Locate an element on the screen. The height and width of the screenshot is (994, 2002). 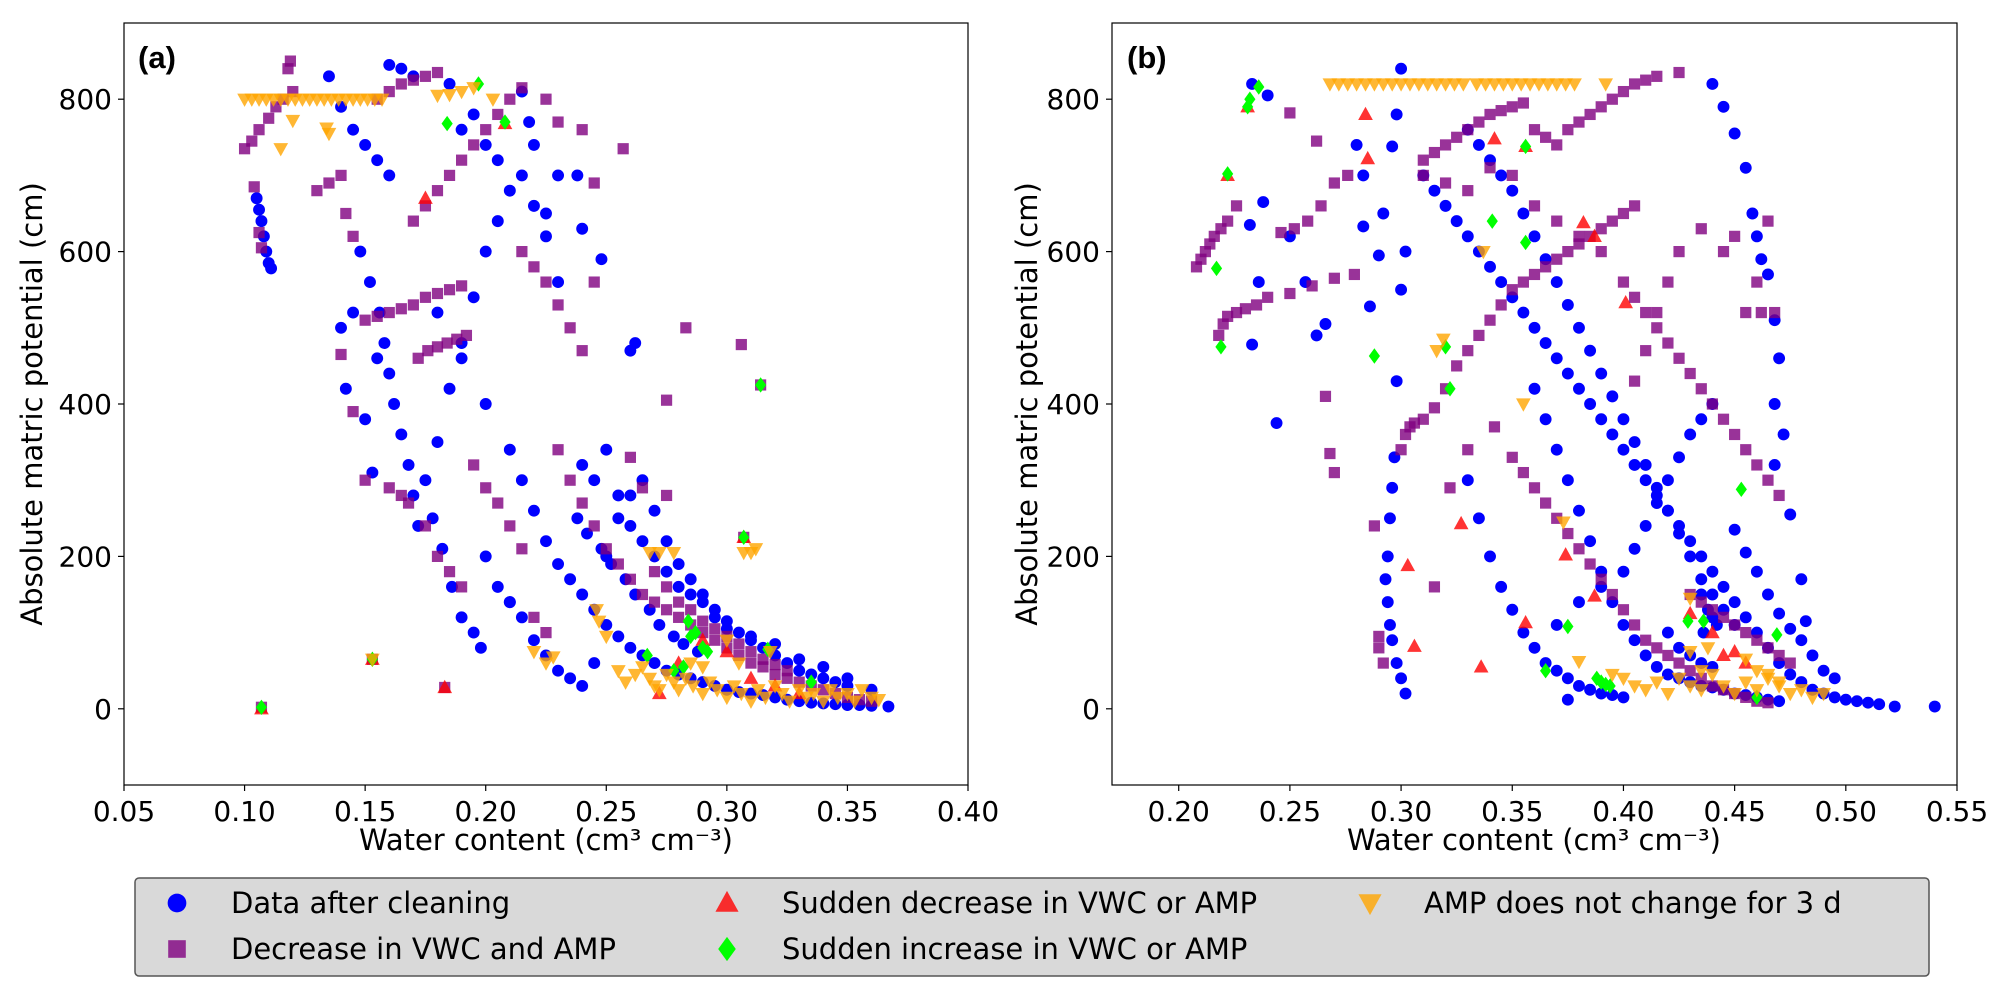
triangle-up-legend-swatch is located at coordinates (727, 901).